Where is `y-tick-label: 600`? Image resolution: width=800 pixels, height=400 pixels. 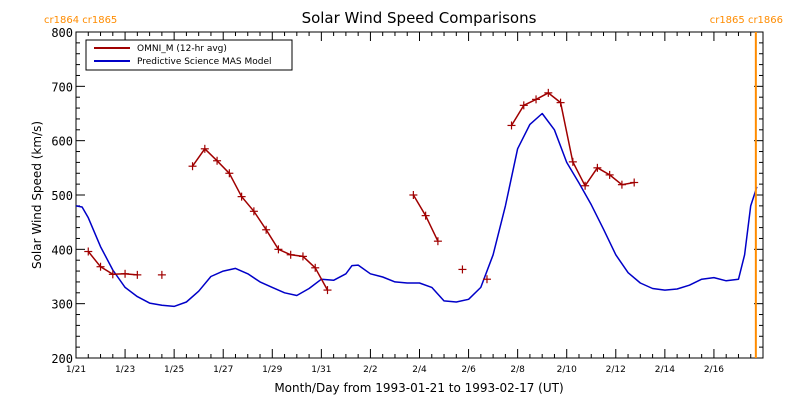
y-tick-label: 600 is located at coordinates (62, 142).